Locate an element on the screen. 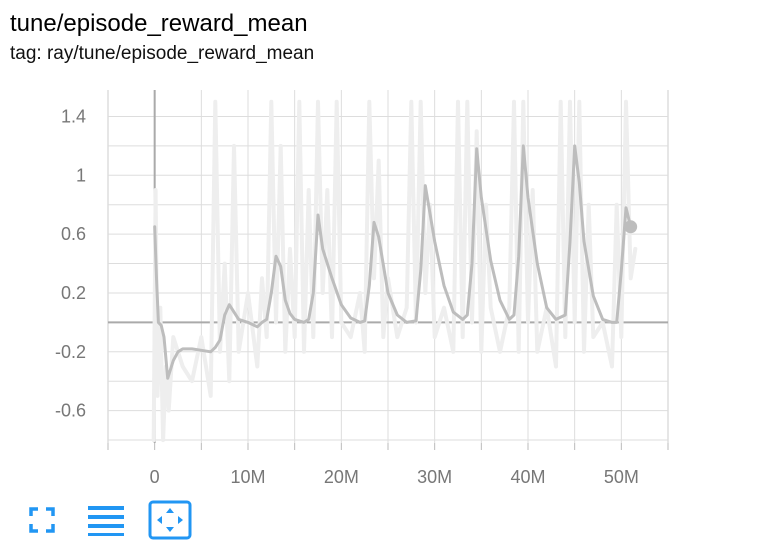  x-tick-label: 20M is located at coordinates (341, 477).